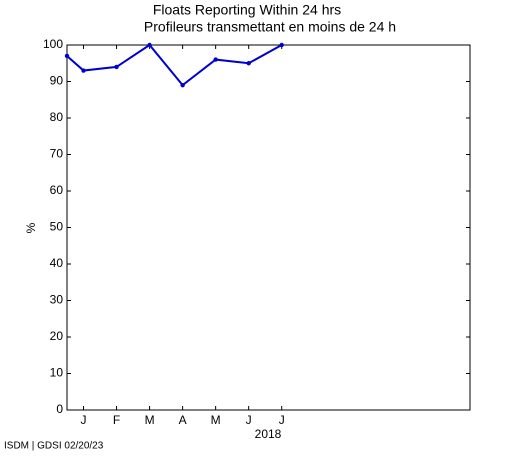 This screenshot has width=520, height=460. Describe the element at coordinates (183, 420) in the screenshot. I see `x-tick-label: A` at that location.